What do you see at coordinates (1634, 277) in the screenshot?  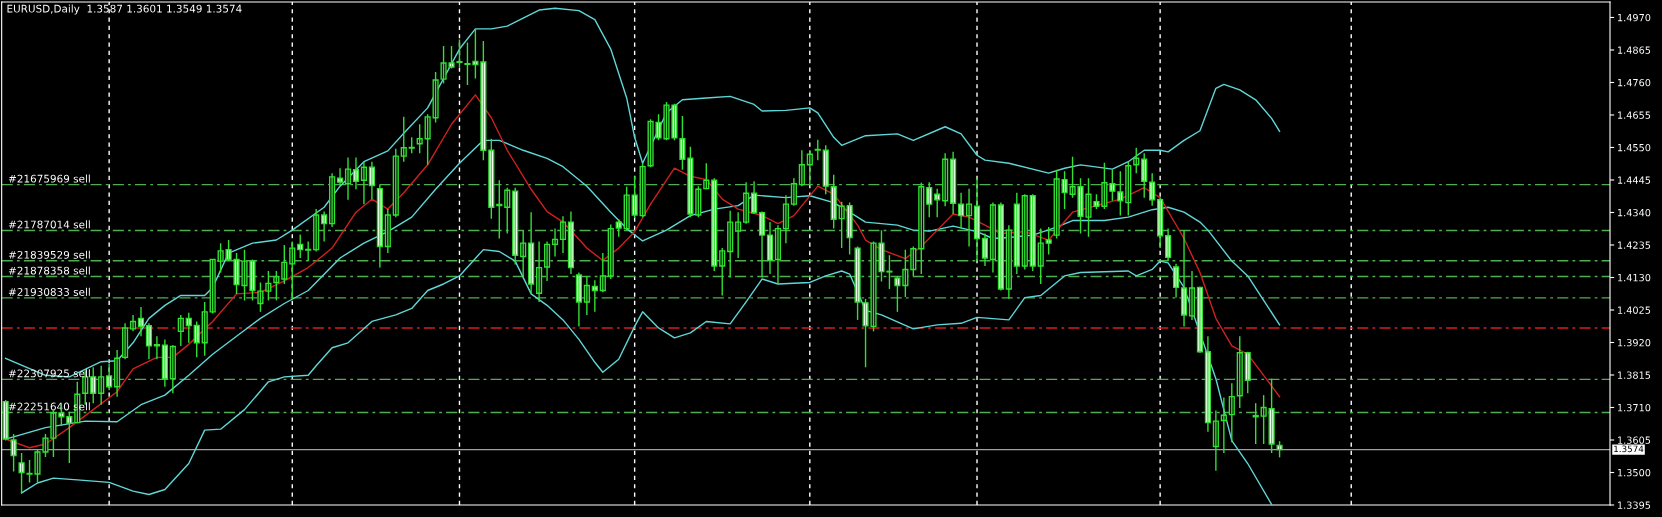 I see `y-tick-label: 1.4130` at bounding box center [1634, 277].